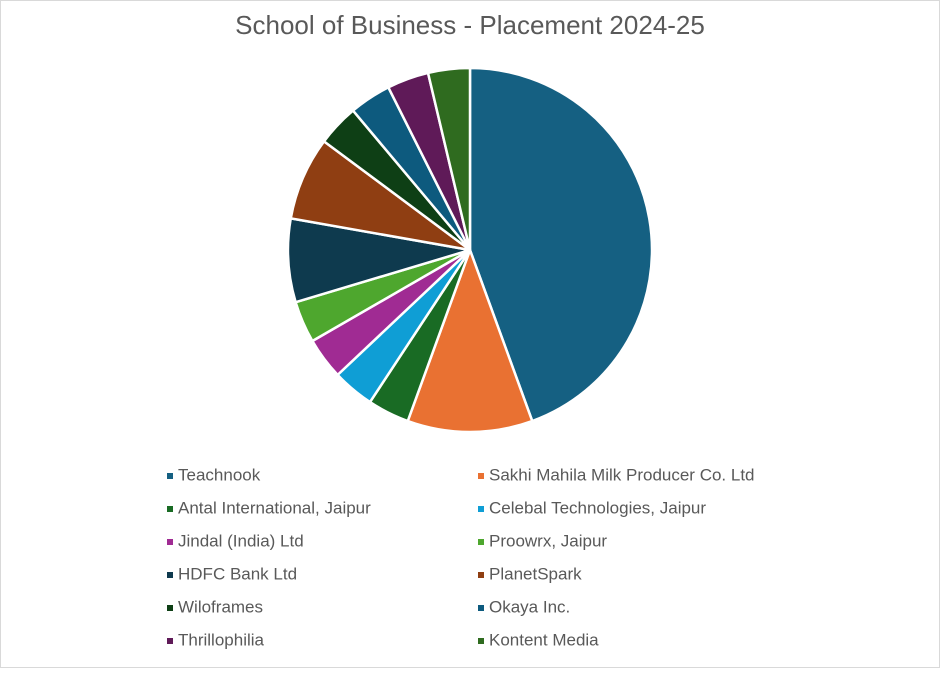  I want to click on legend-label: Thrillophilia, so click(221, 639).